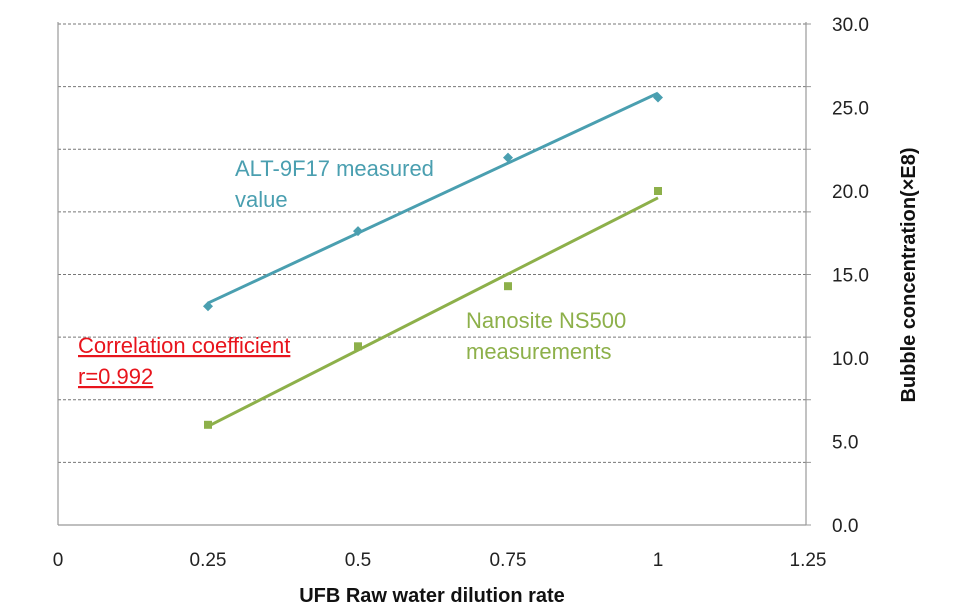 The image size is (973, 615). Describe the element at coordinates (850, 359) in the screenshot. I see `y-tick-label: 10.0` at that location.